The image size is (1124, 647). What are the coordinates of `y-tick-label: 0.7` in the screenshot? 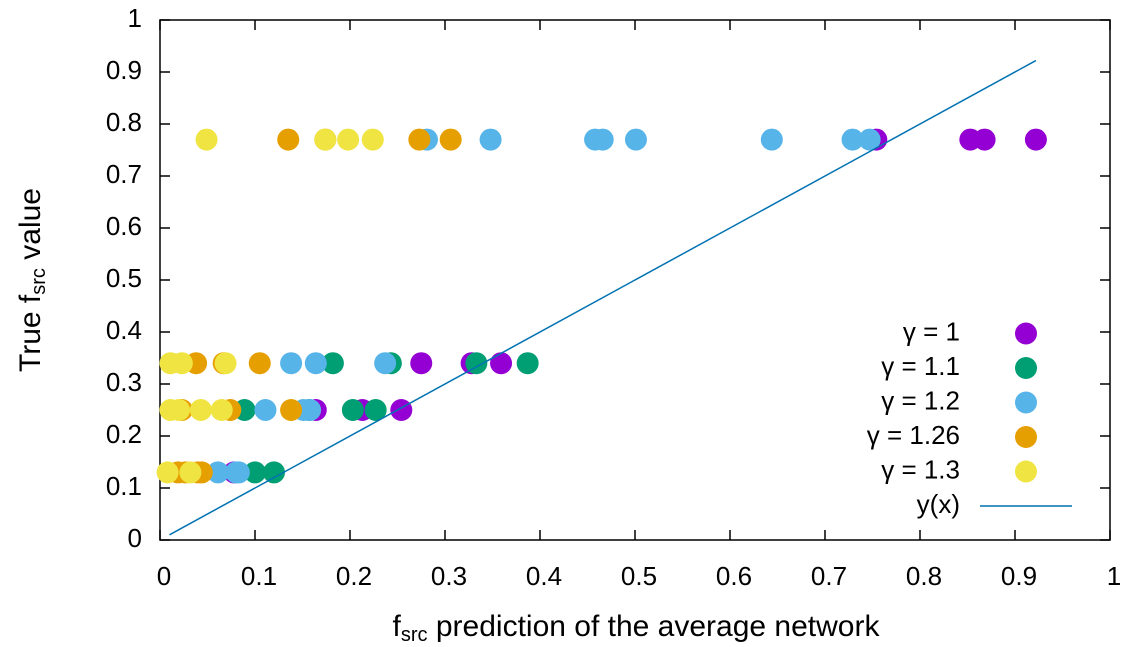 It's located at (124, 174).